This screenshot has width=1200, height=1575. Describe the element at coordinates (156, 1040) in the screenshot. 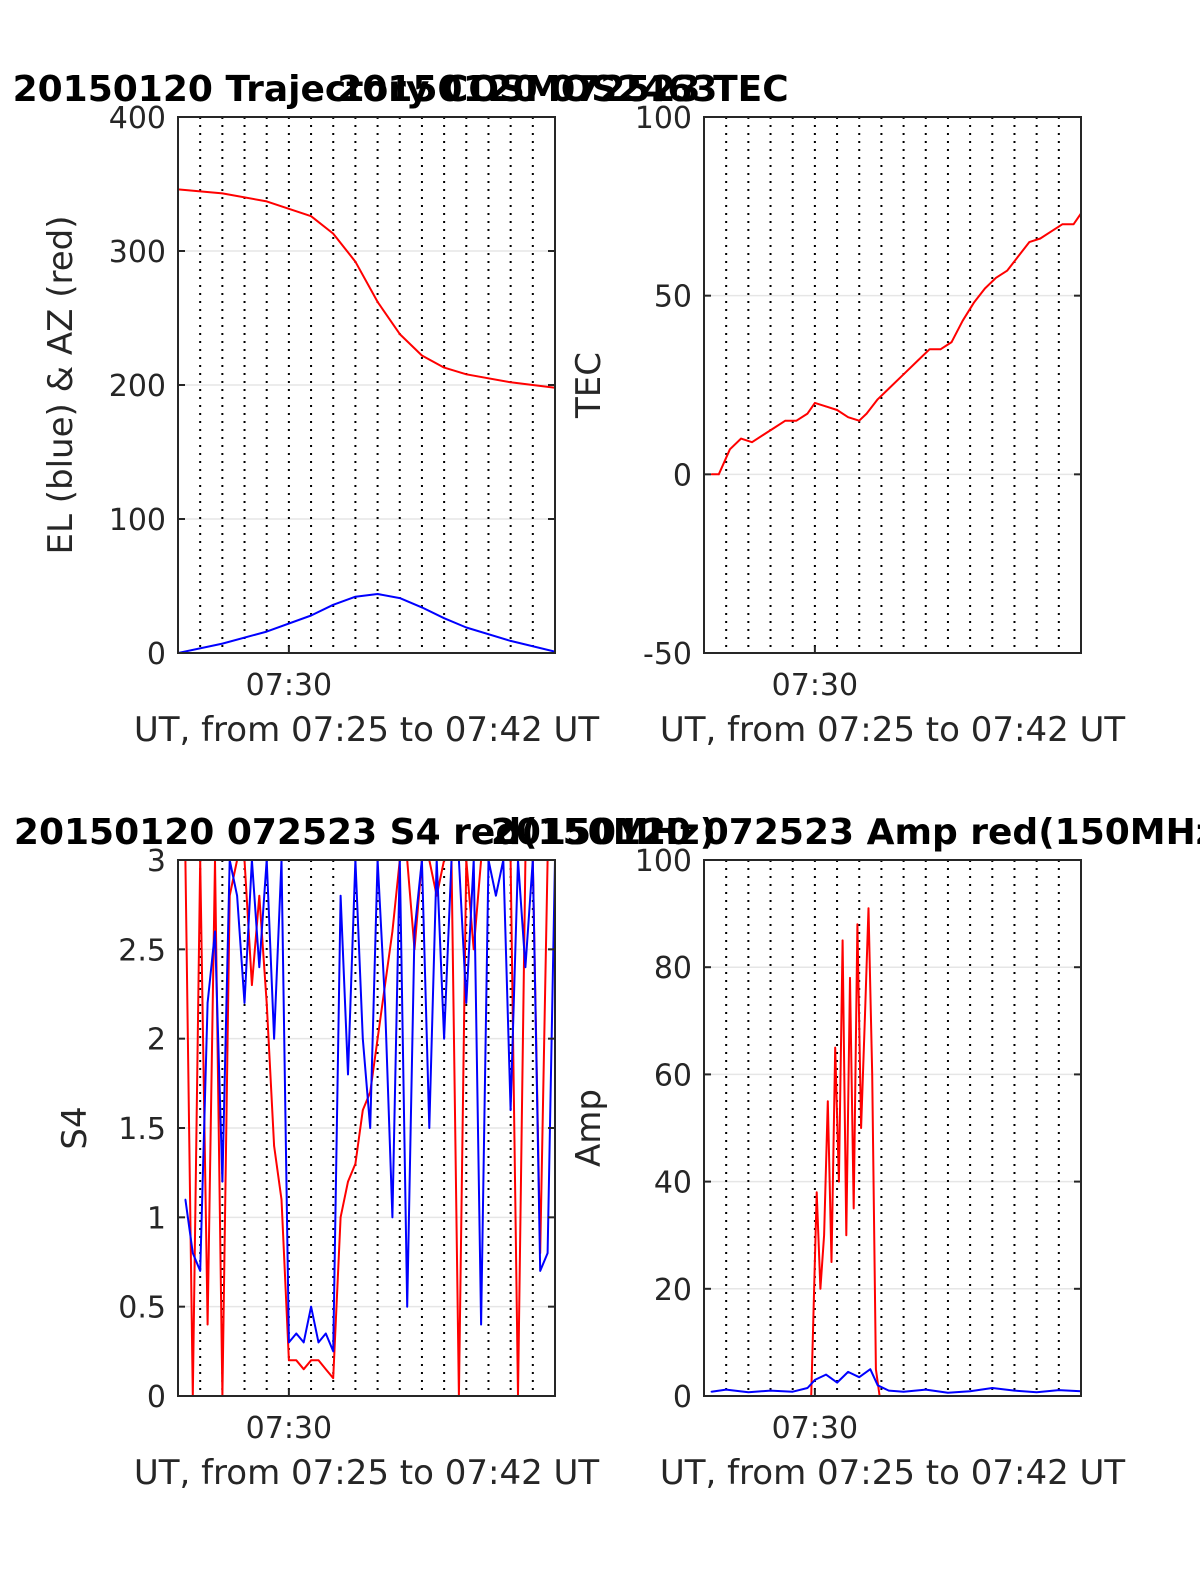

I see `y-tick-label: 2` at that location.